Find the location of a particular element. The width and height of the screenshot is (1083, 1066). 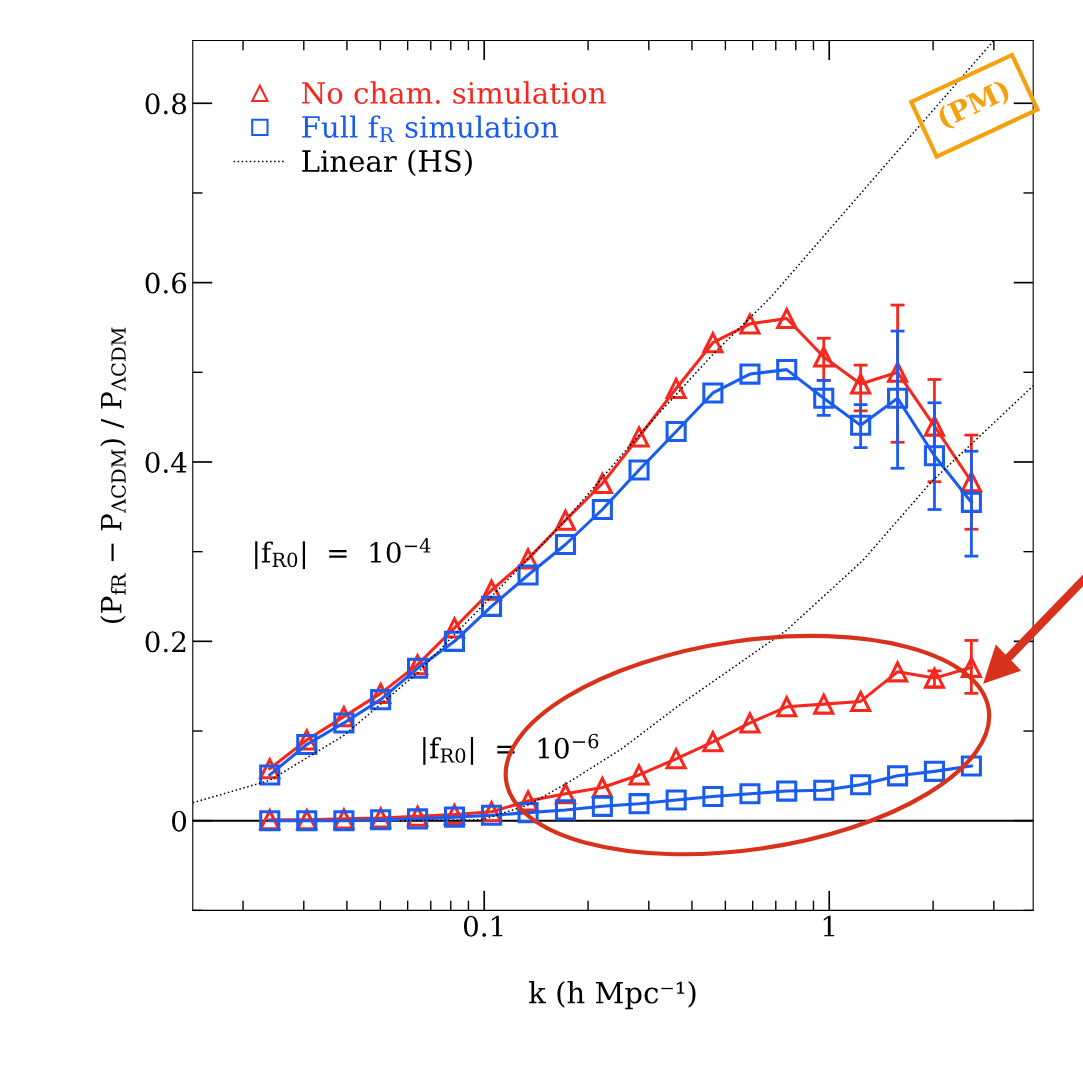

x-axis-title: k (h Mpc⁻¹) is located at coordinates (612, 995).